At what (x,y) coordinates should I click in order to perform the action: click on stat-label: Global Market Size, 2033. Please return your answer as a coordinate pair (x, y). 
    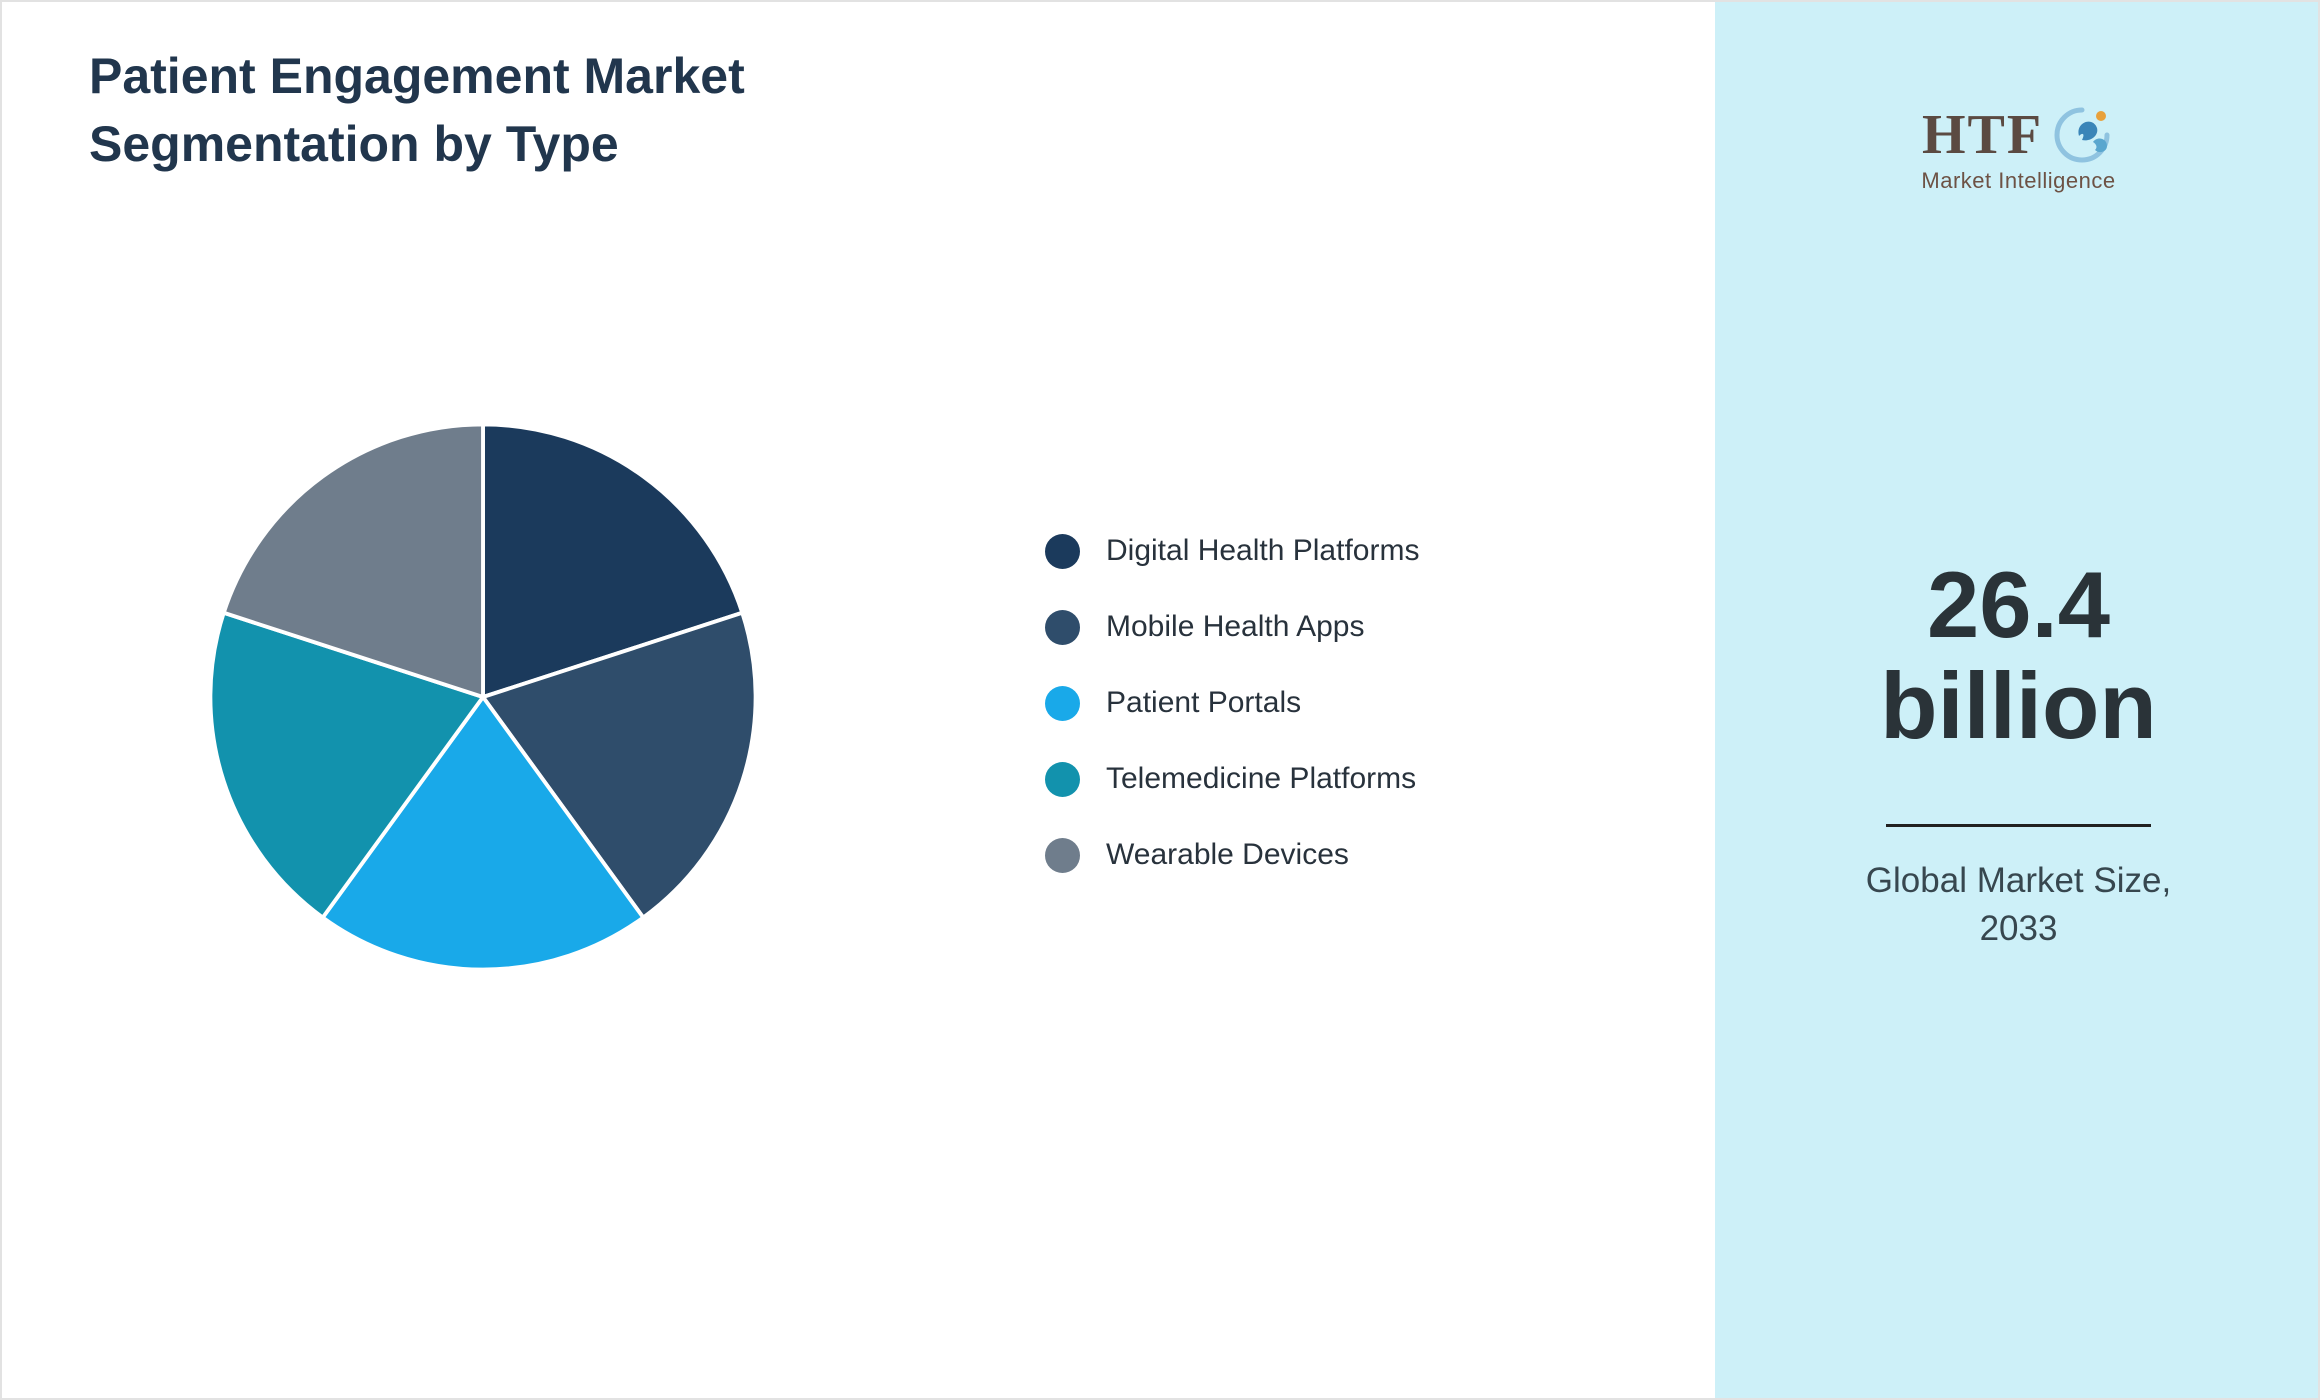
    Looking at the image, I should click on (2018, 905).